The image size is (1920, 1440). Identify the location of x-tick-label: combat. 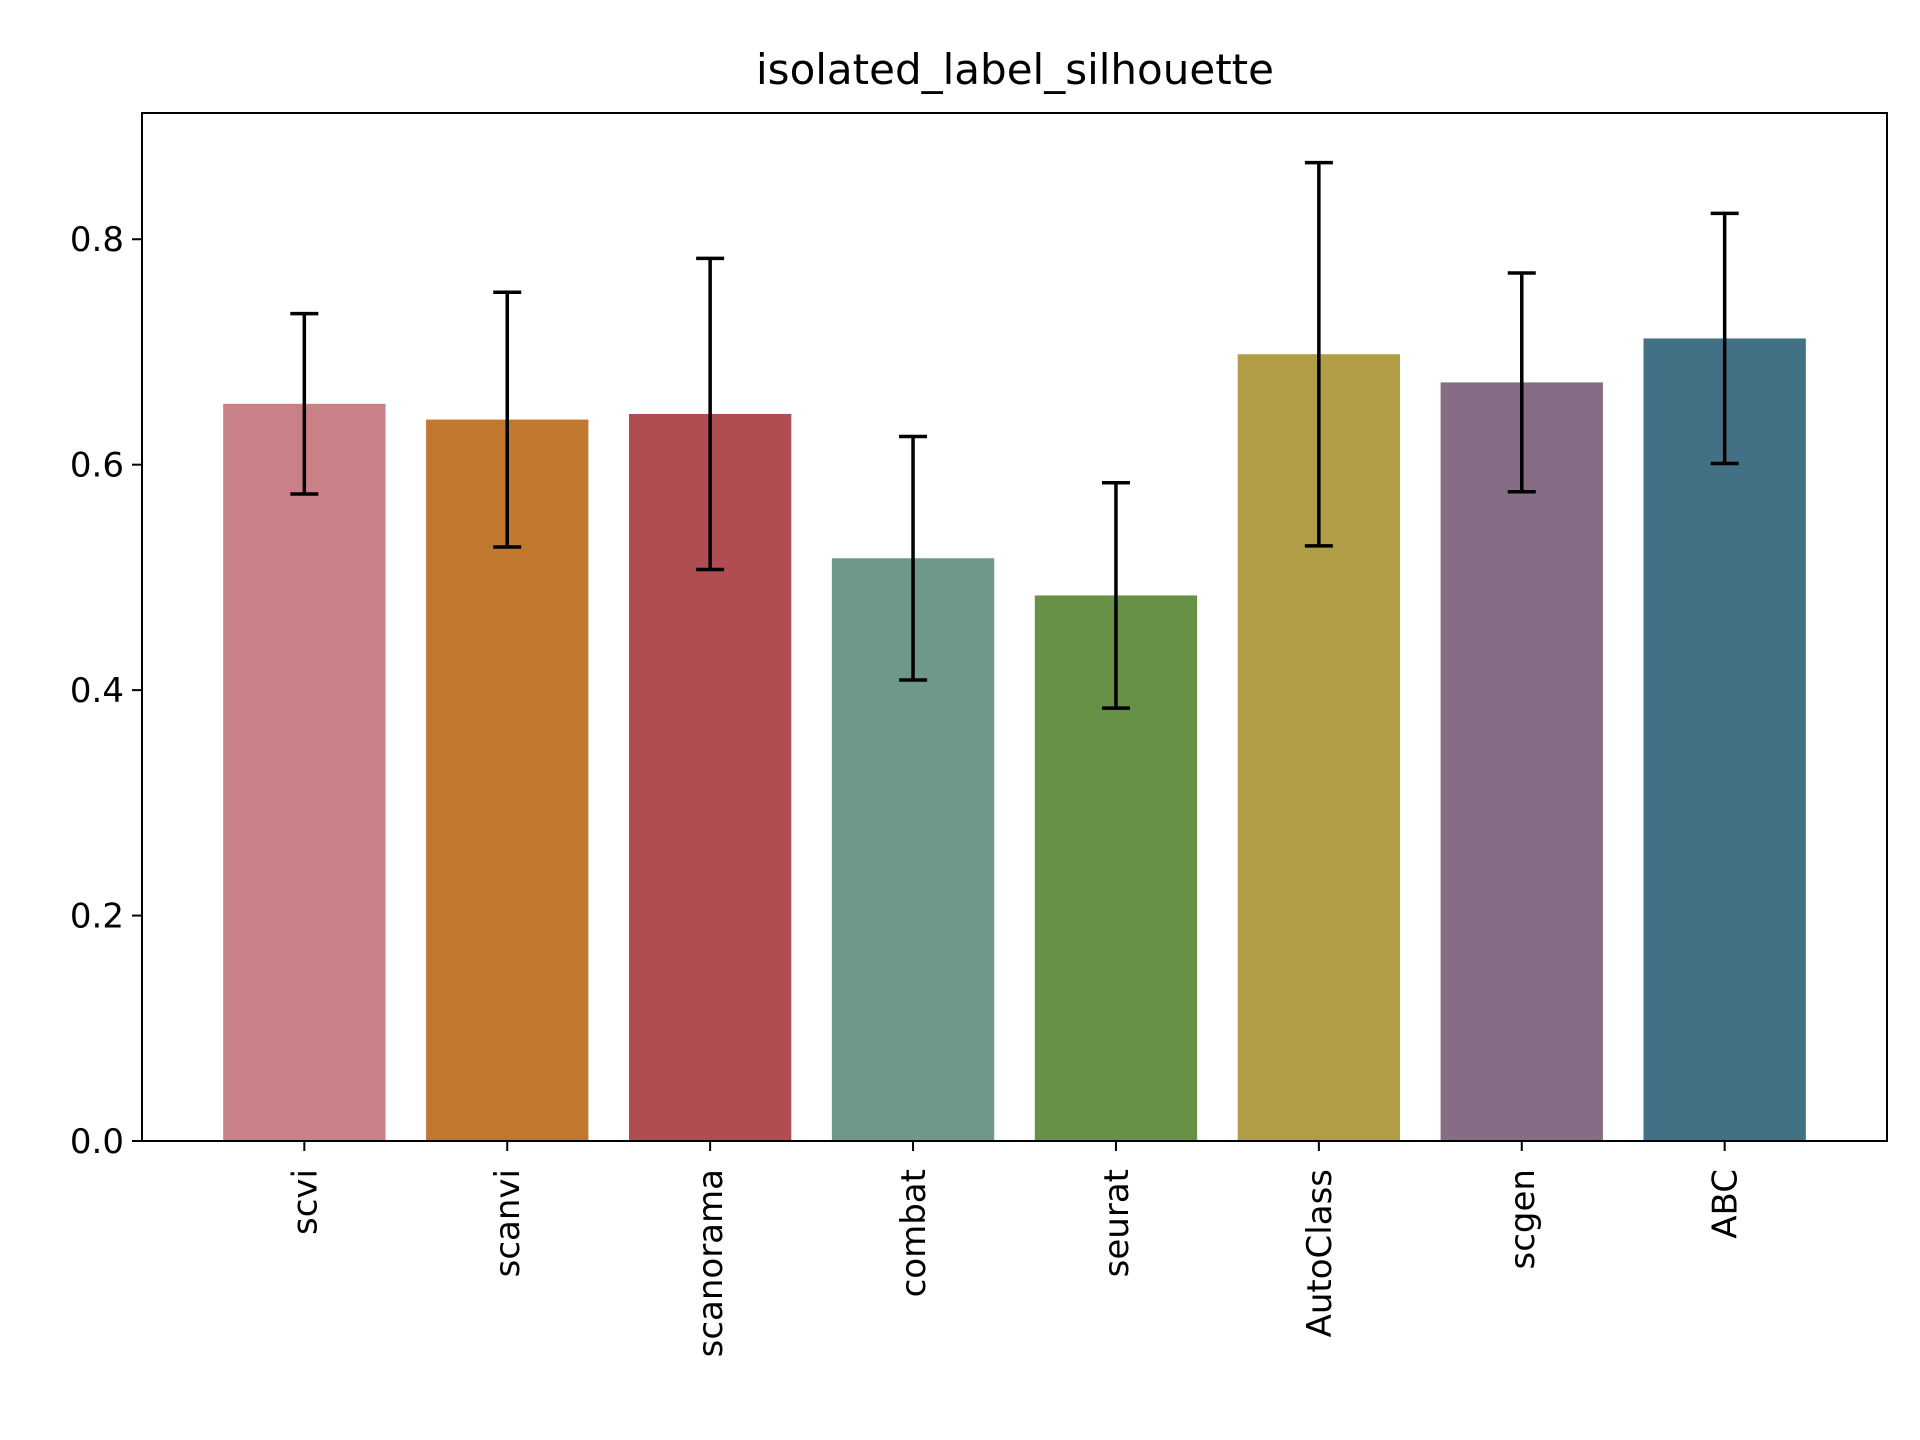
(914, 1233).